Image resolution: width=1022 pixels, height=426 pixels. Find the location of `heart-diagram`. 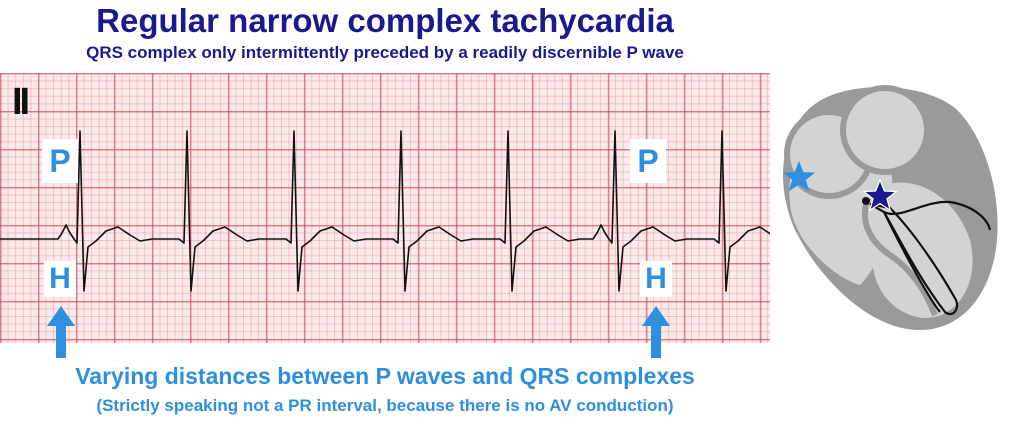

heart-diagram is located at coordinates (890, 207).